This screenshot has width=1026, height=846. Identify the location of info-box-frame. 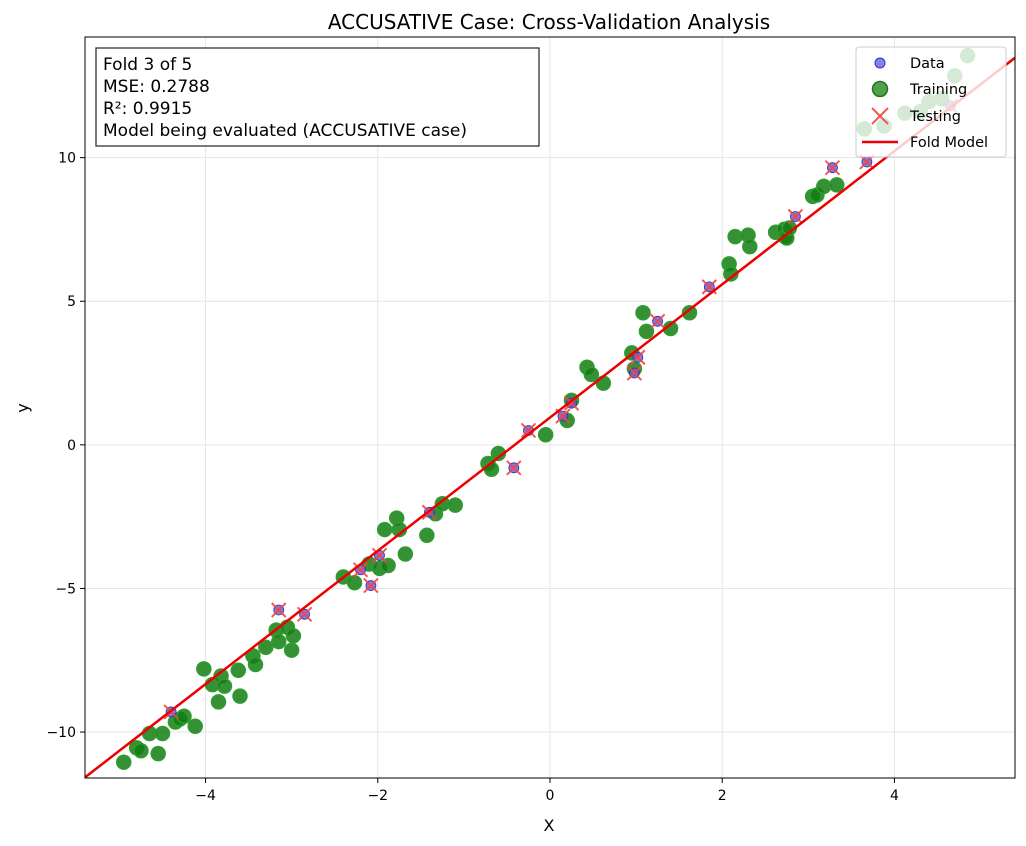
(317, 97).